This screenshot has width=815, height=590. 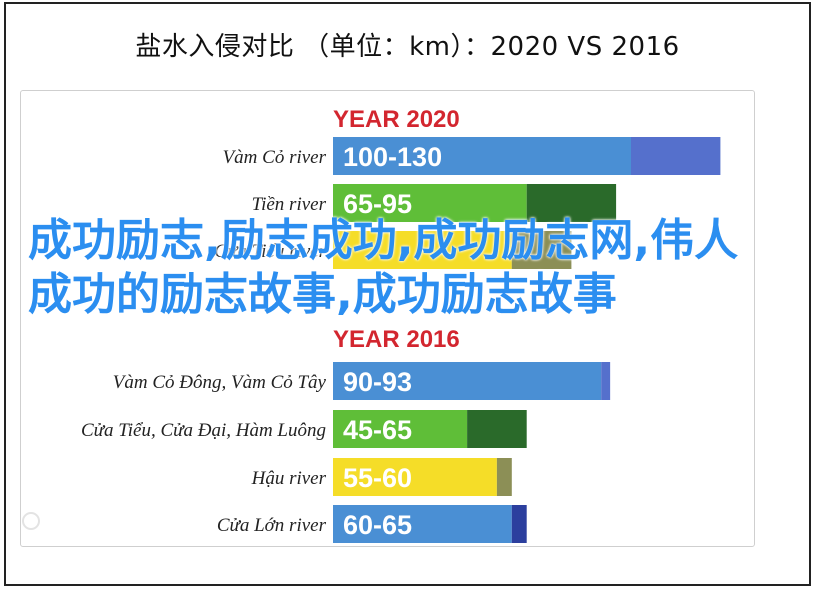 What do you see at coordinates (377, 382) in the screenshot?
I see `bar-value-label: 90-93` at bounding box center [377, 382].